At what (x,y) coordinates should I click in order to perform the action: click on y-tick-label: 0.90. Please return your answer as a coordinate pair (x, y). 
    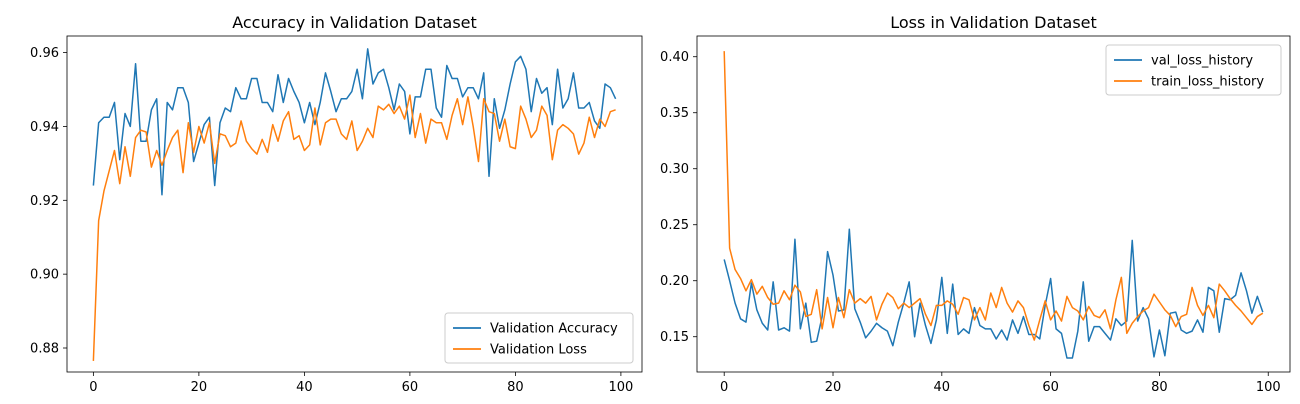
    Looking at the image, I should click on (44, 275).